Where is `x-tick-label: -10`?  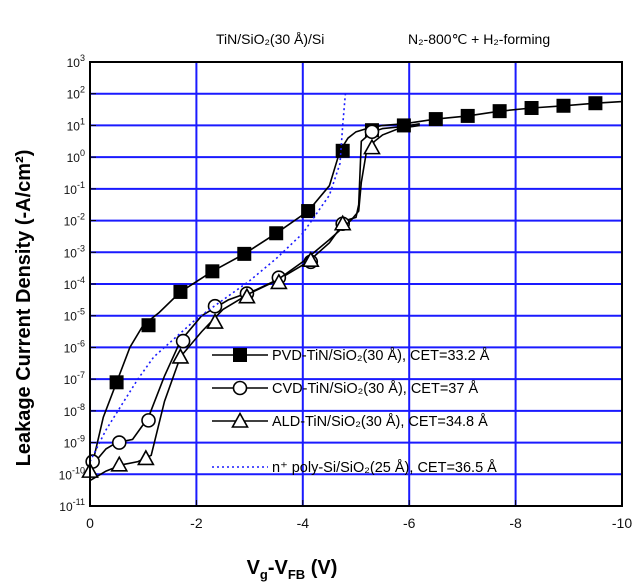
x-tick-label: -10 is located at coordinates (622, 523).